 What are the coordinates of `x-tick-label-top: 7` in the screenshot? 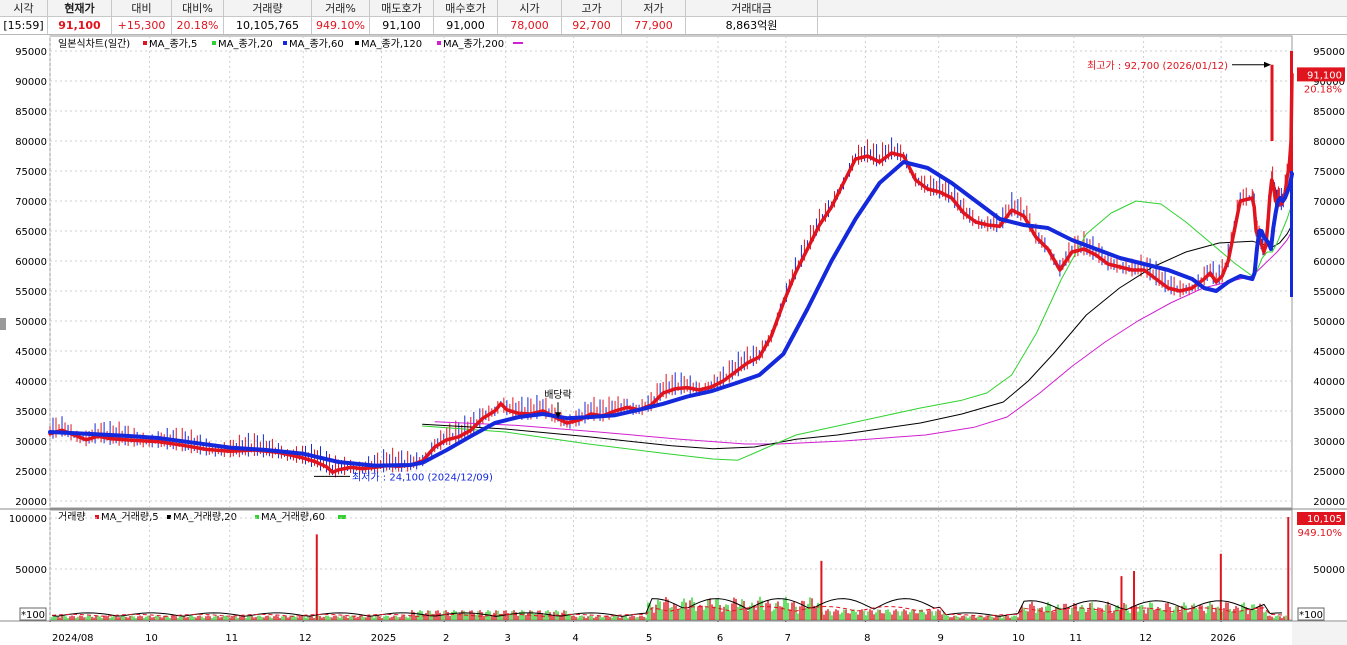 It's located at (788, 638).